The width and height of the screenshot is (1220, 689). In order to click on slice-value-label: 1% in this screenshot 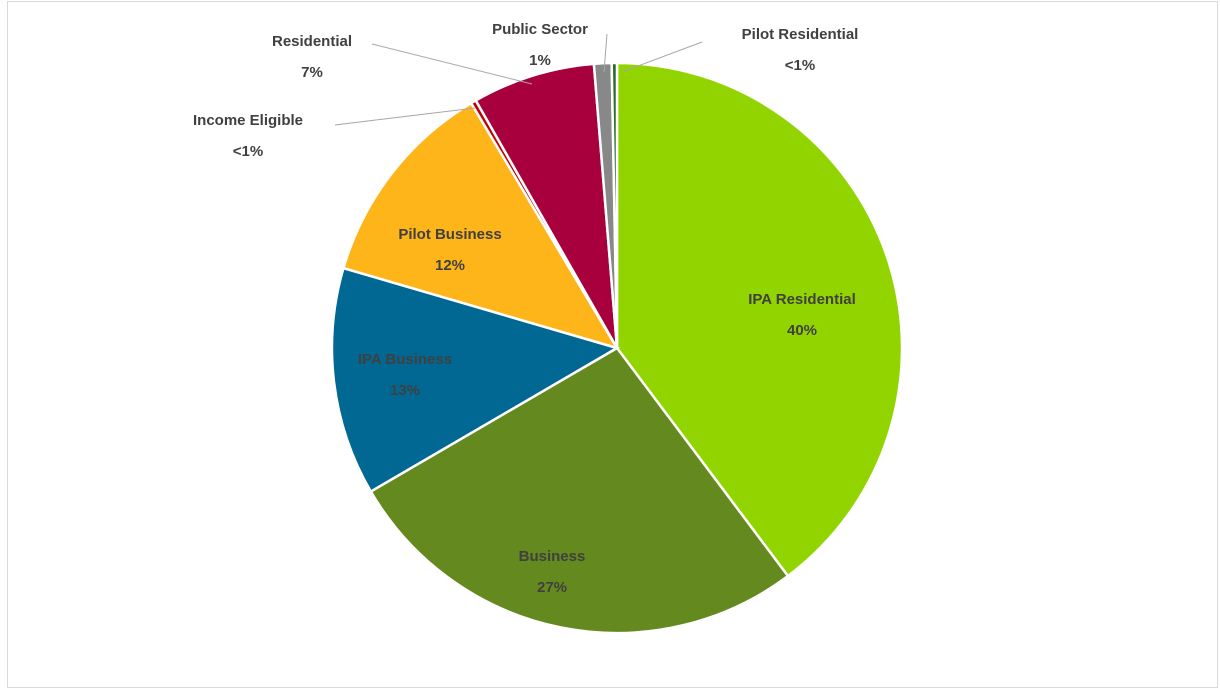, I will do `click(540, 60)`.